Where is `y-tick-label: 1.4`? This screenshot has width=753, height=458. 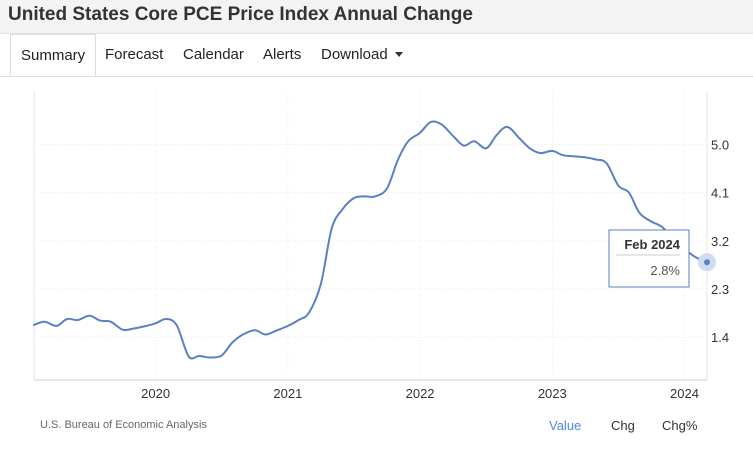 y-tick-label: 1.4 is located at coordinates (720, 337).